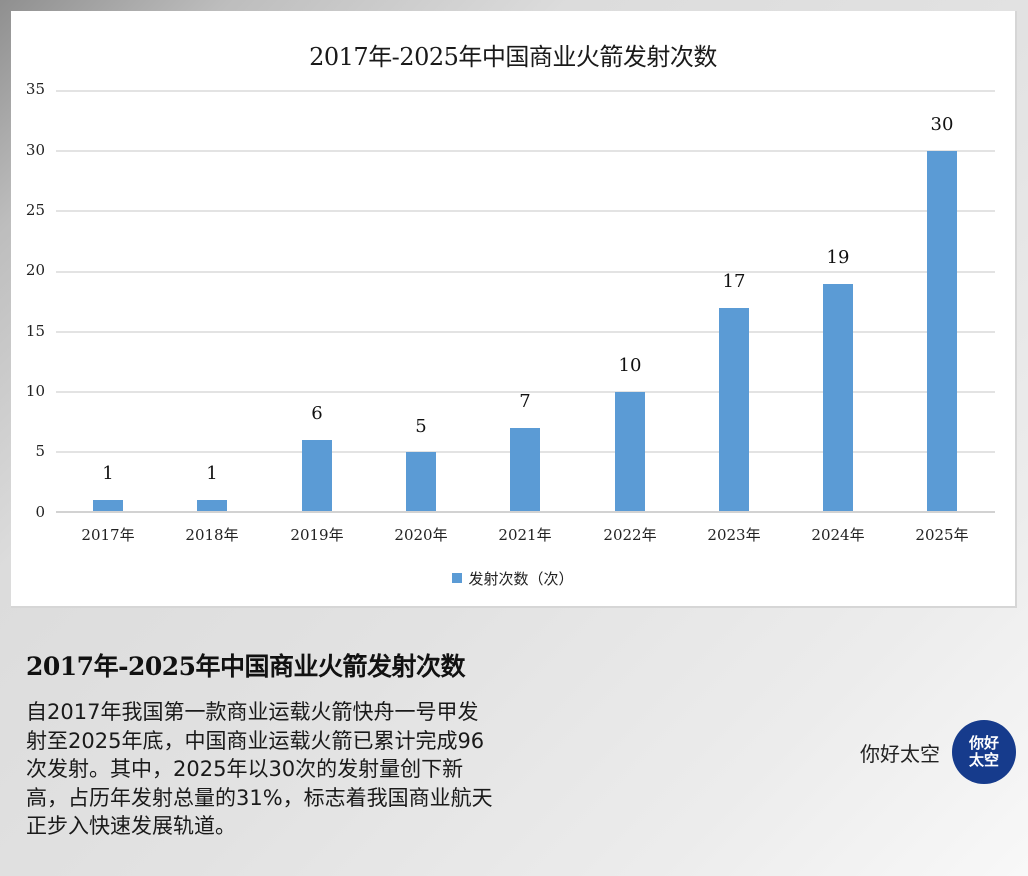 The image size is (1028, 876). What do you see at coordinates (942, 535) in the screenshot?
I see `x-tick: 2025年` at bounding box center [942, 535].